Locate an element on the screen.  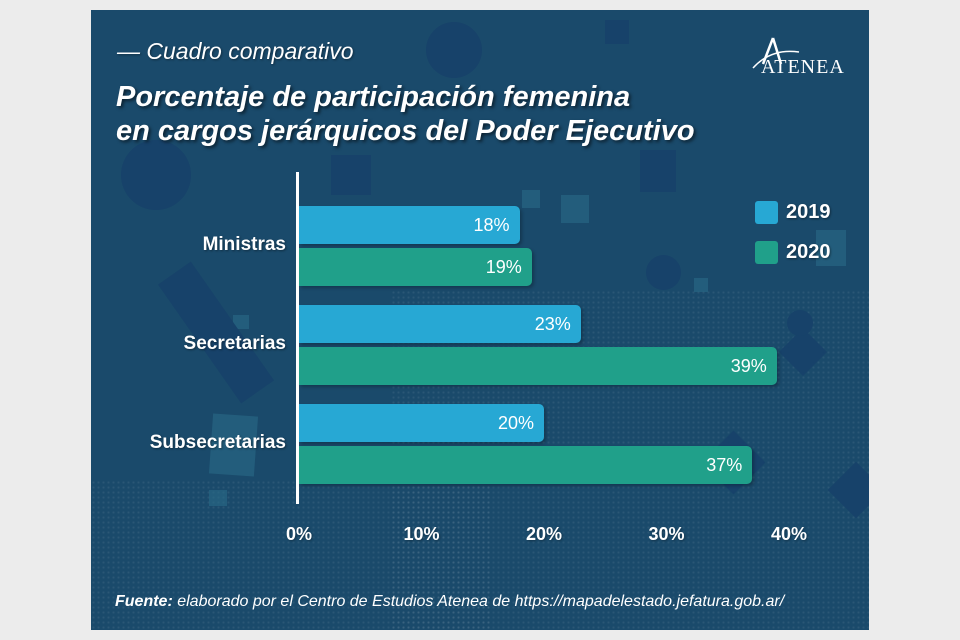
bar-value-label: 18% is located at coordinates (491, 225).